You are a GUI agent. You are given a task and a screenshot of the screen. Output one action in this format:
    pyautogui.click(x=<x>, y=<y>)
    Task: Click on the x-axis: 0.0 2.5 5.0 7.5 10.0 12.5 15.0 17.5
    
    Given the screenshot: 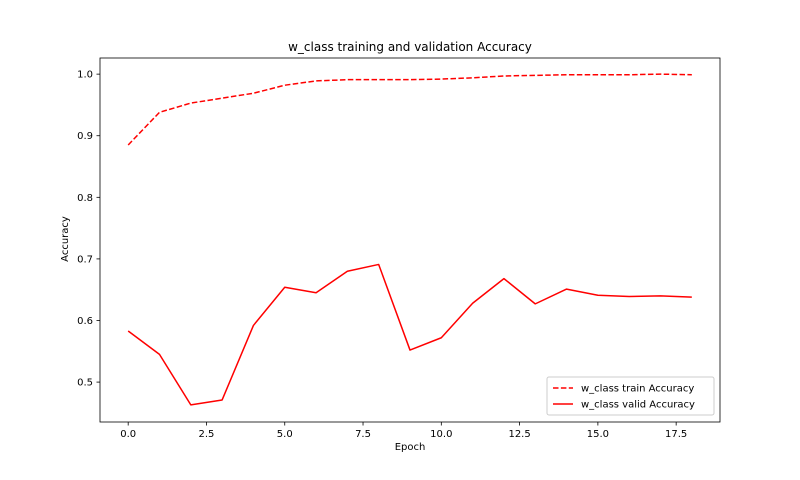 What is the action you would take?
    pyautogui.click(x=403, y=431)
    